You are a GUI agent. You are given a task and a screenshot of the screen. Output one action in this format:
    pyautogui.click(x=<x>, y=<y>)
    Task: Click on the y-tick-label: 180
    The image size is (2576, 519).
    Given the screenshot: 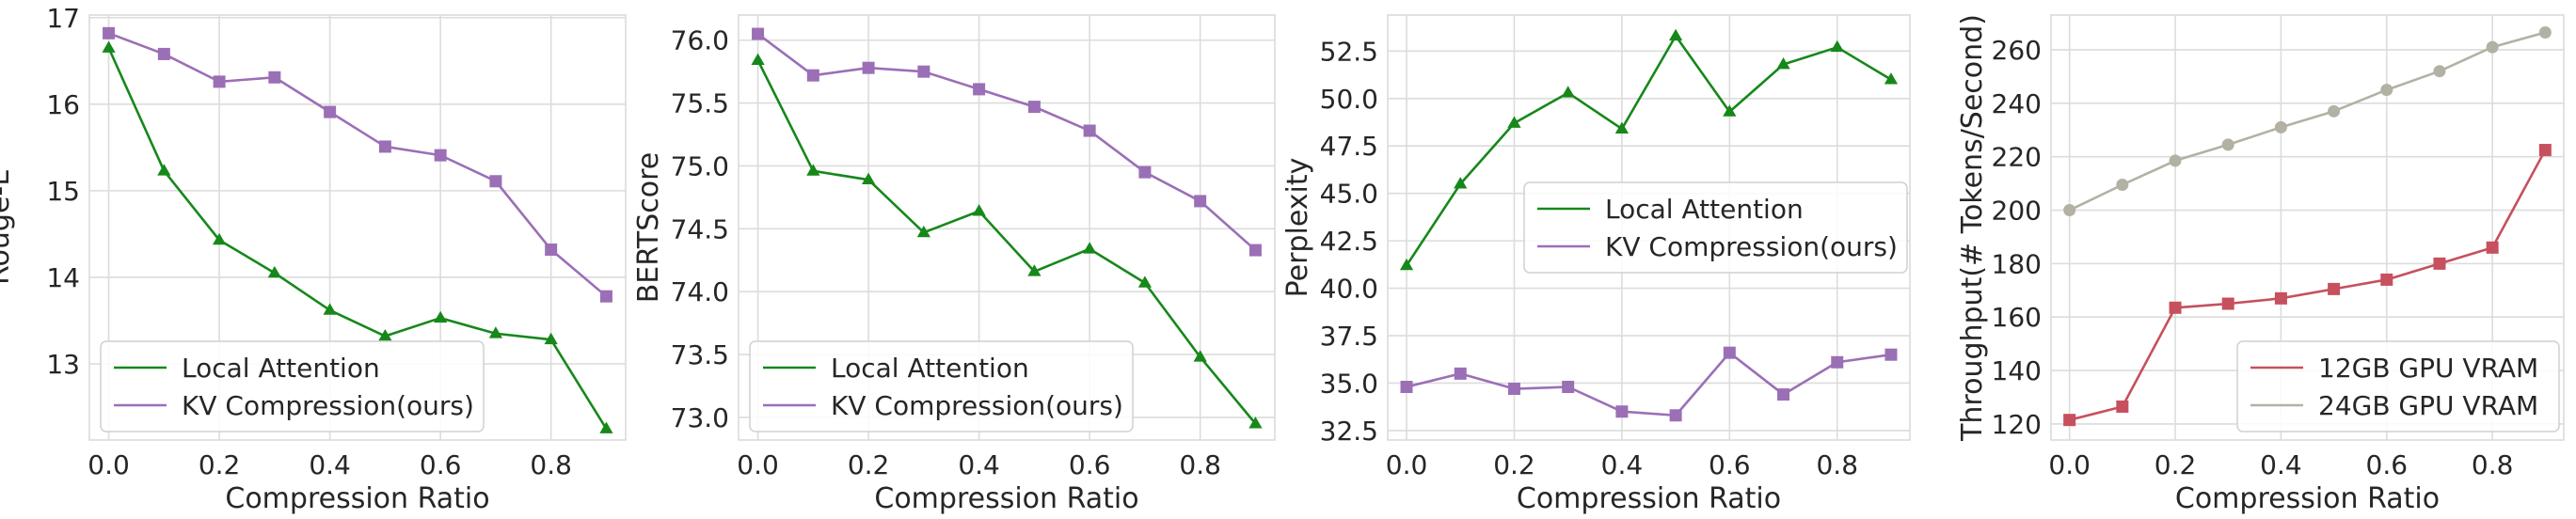 What is the action you would take?
    pyautogui.click(x=2017, y=263)
    